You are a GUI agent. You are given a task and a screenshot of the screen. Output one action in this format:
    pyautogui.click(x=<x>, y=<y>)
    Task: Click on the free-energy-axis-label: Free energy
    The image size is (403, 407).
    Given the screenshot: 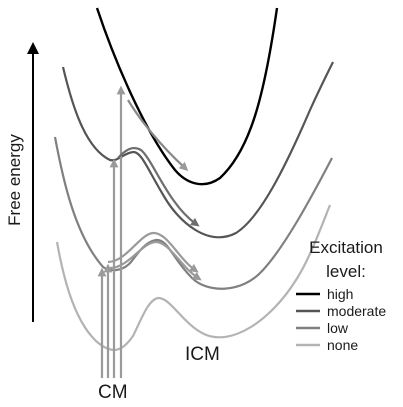 What is the action you would take?
    pyautogui.click(x=14, y=180)
    